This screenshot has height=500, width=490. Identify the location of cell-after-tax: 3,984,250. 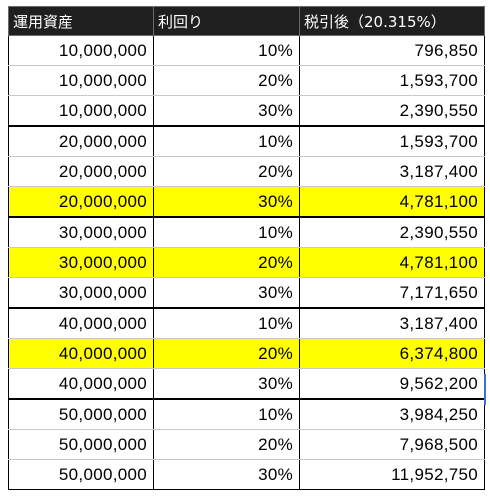
(392, 414).